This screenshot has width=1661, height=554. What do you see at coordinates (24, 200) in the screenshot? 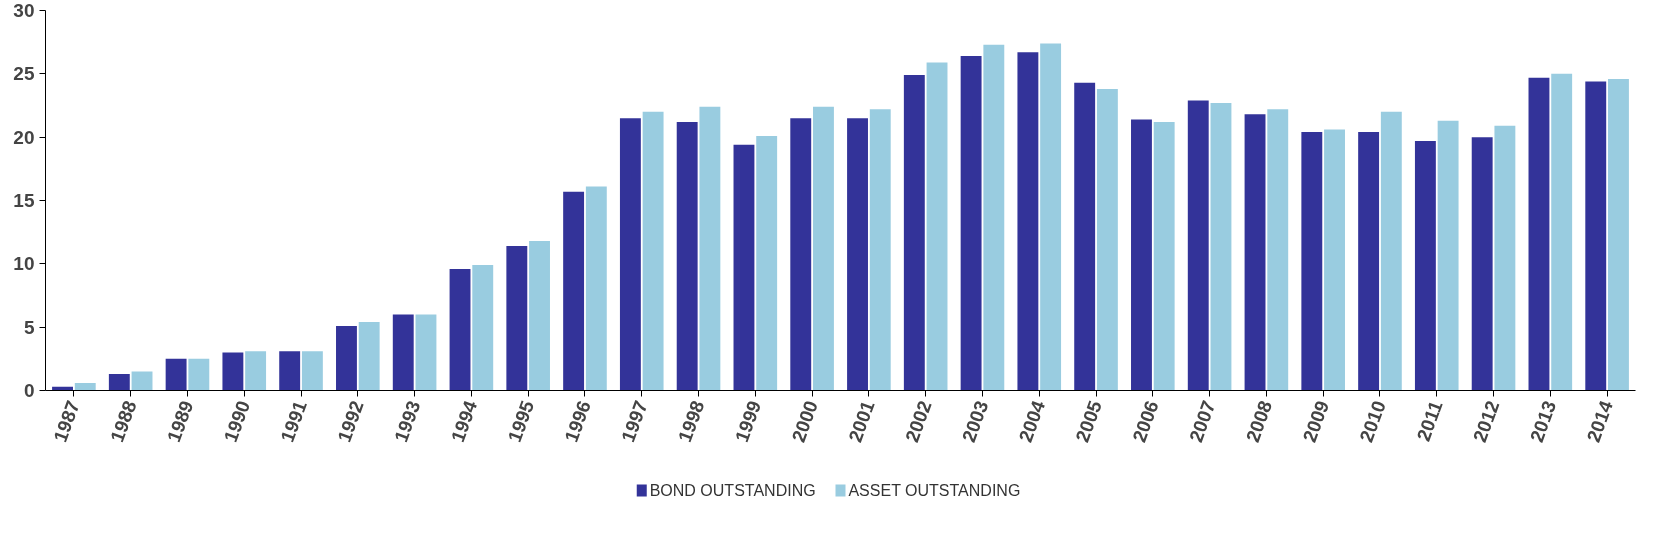
I see `y-tick-label: 15` at bounding box center [24, 200].